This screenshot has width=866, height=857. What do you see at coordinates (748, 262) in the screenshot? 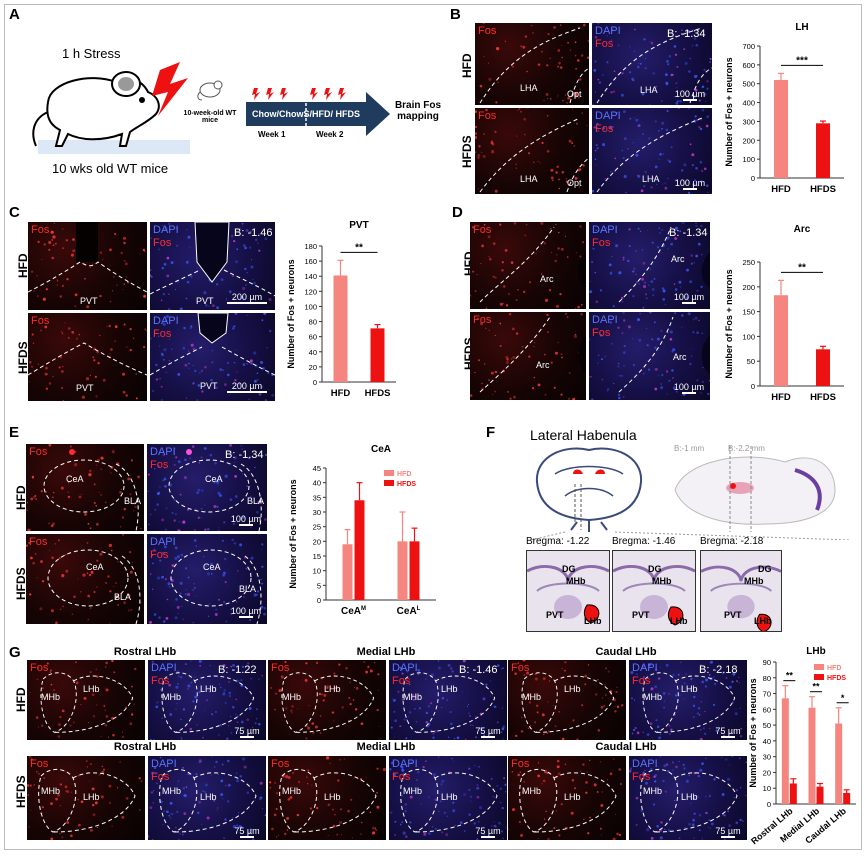
I see `y-tick-label: 250` at bounding box center [748, 262].